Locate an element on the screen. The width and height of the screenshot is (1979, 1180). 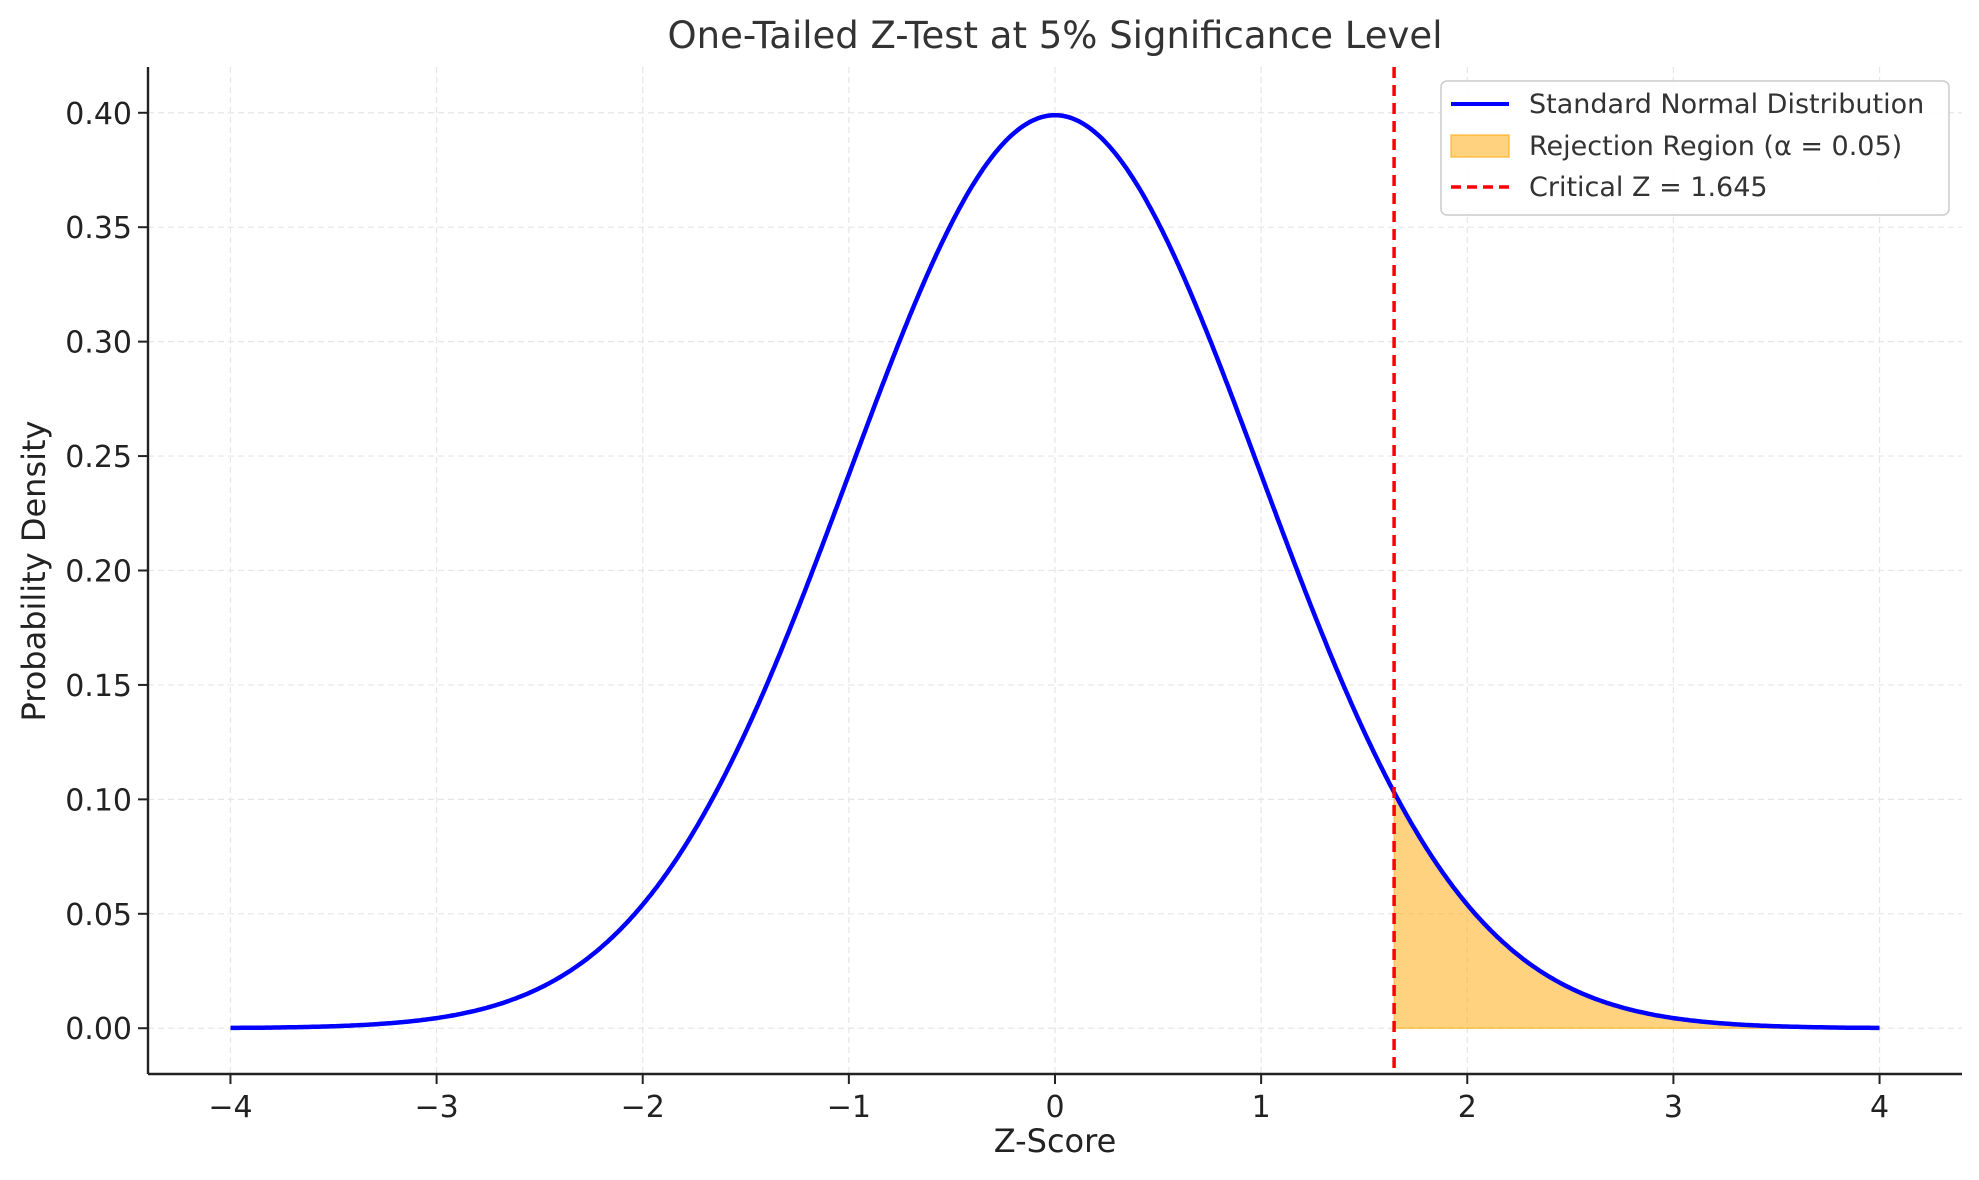
y-tick-label: 0.00 is located at coordinates (98, 1029).